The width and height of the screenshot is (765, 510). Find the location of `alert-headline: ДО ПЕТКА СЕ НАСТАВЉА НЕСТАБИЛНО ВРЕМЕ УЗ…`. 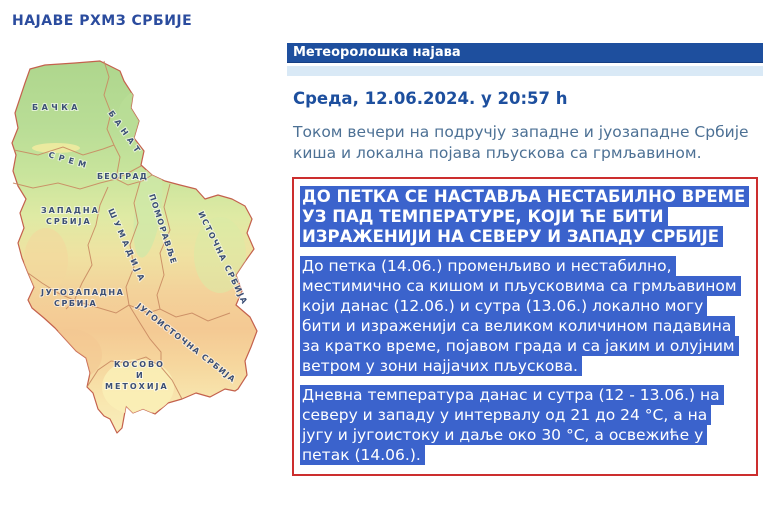

alert-headline: ДО ПЕТКА СЕ НАСТАВЉА НЕСТАБИЛНО ВРЕМЕ УЗ… is located at coordinates (525, 216).